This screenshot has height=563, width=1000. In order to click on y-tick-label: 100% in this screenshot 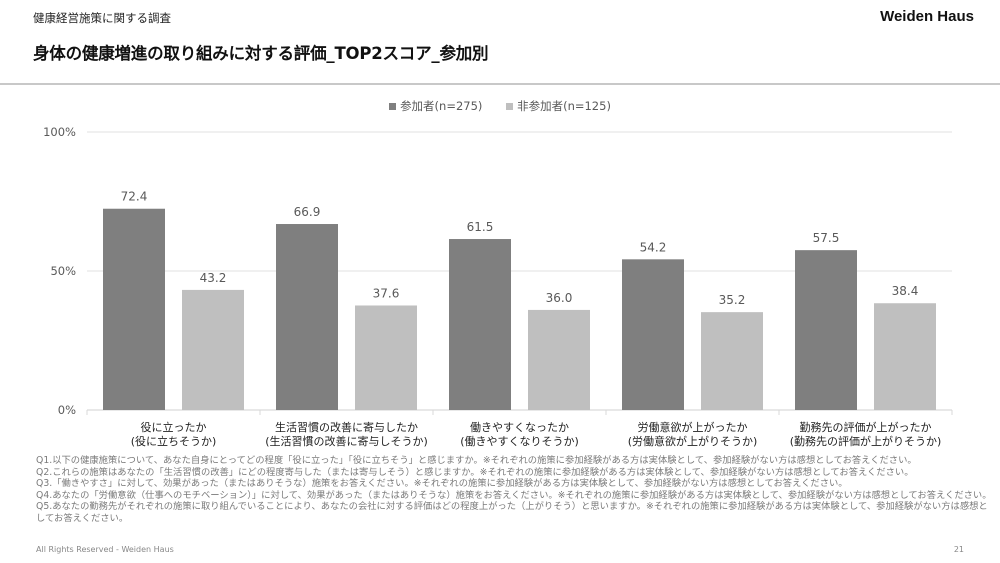, I will do `click(59, 132)`.